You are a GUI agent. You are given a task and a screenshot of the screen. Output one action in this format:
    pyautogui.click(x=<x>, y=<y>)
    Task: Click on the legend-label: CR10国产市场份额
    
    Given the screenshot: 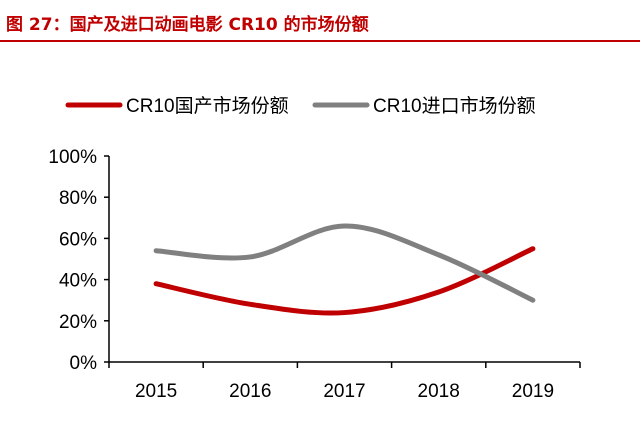 What is the action you would take?
    pyautogui.click(x=207, y=106)
    